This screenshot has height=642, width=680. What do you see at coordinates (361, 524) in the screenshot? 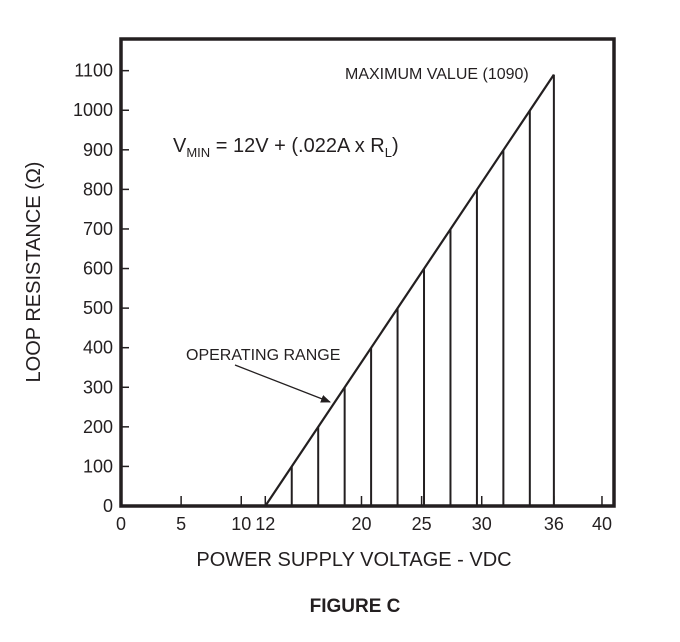
I see `x-tick-label: 20` at bounding box center [361, 524].